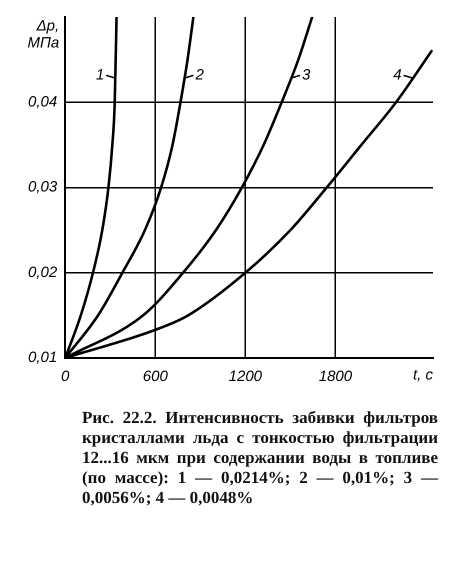 The width and height of the screenshot is (461, 571). Describe the element at coordinates (43, 35) in the screenshot. I see `y-axis-title: Δp, МПа` at that location.